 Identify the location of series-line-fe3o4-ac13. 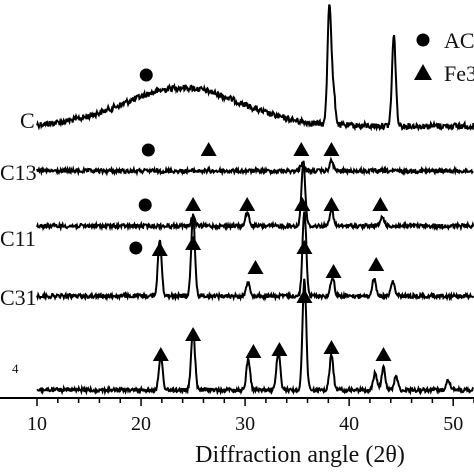
(255, 166).